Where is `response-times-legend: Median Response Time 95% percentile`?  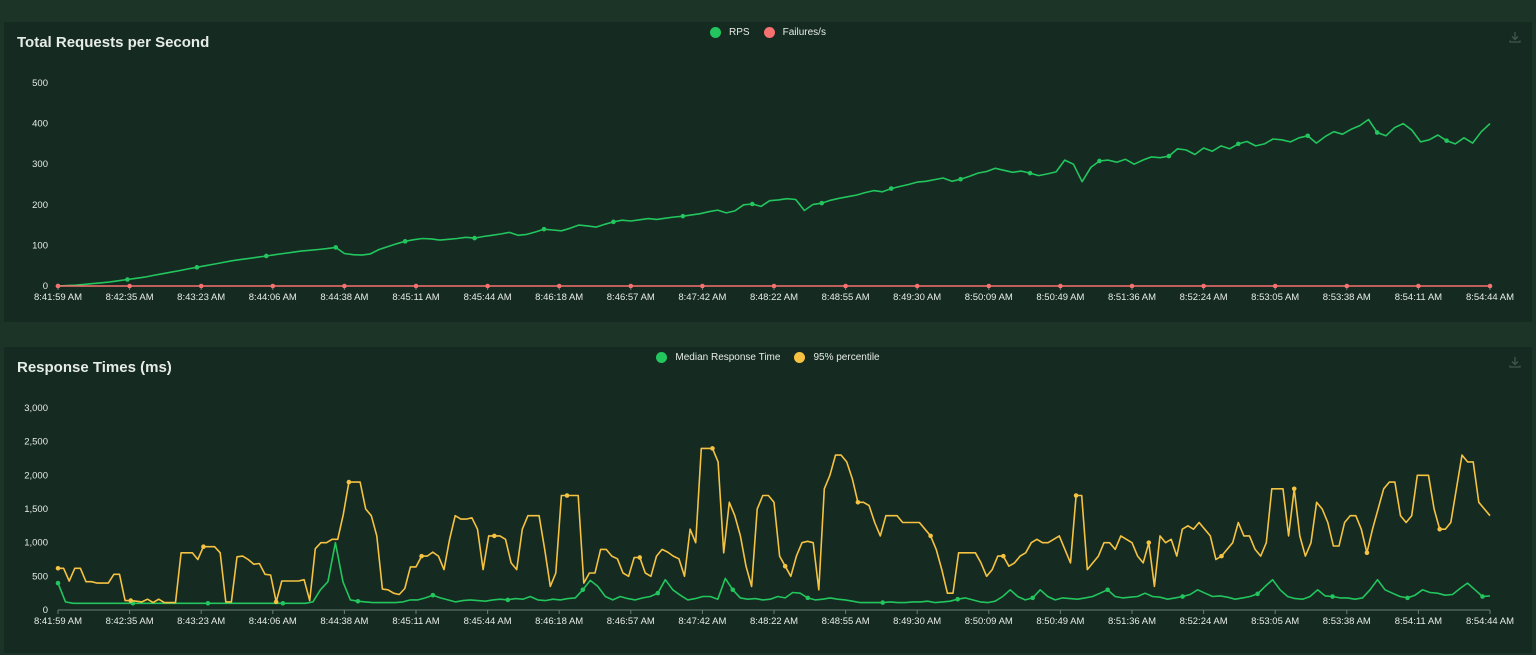
response-times-legend: Median Response Time 95% percentile is located at coordinates (768, 357).